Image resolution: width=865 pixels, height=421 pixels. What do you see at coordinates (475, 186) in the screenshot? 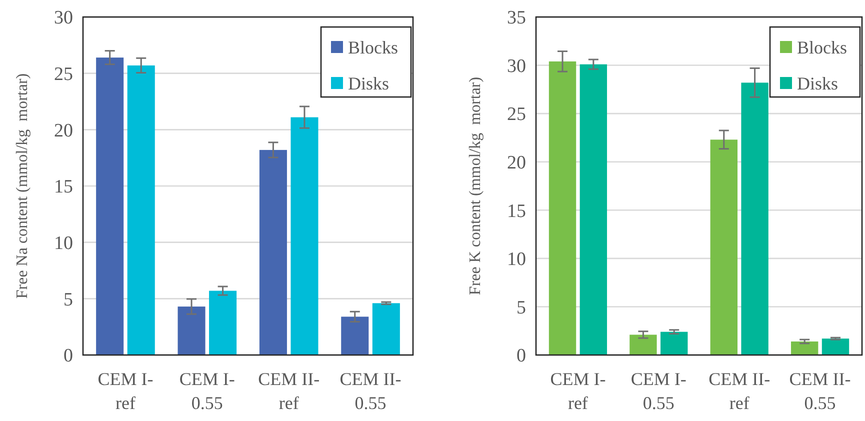
I see `y-axis-title: Free K content (mmol/kg mortar)` at bounding box center [475, 186].